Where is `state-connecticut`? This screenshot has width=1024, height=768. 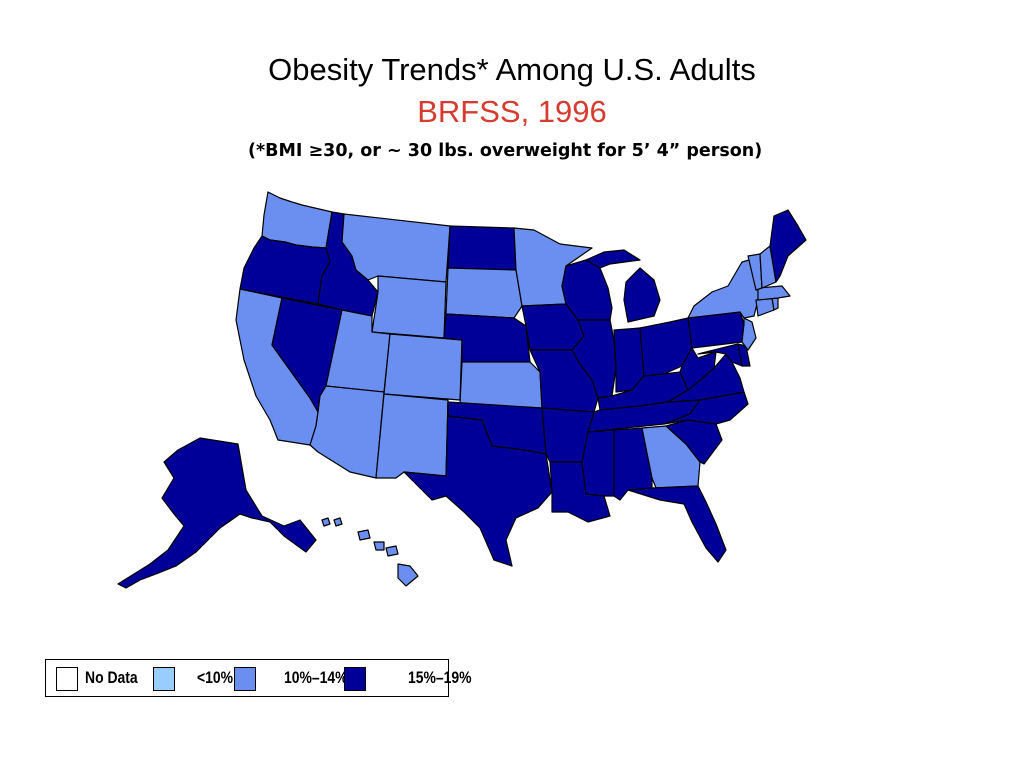
state-connecticut is located at coordinates (765, 307).